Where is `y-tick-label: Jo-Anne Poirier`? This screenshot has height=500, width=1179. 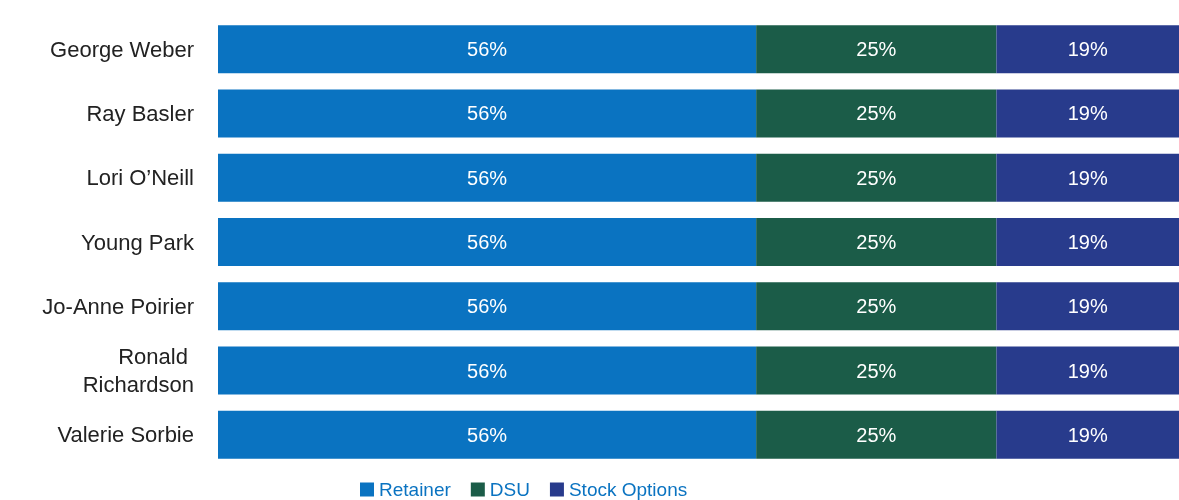 y-tick-label: Jo-Anne Poirier is located at coordinates (118, 306).